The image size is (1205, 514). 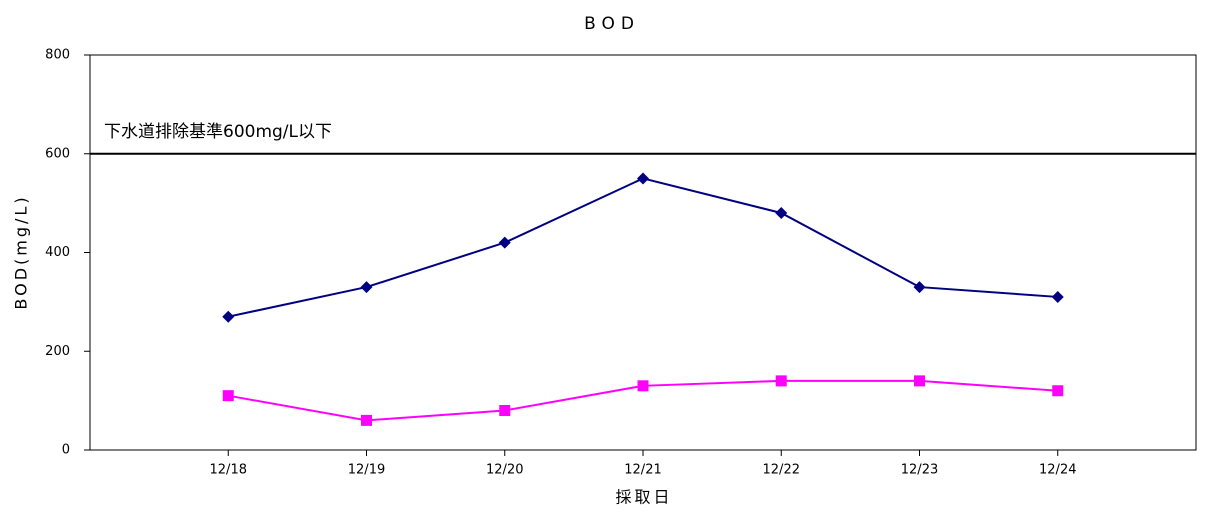 What do you see at coordinates (612, 24) in the screenshot?
I see `chart-title: BOD` at bounding box center [612, 24].